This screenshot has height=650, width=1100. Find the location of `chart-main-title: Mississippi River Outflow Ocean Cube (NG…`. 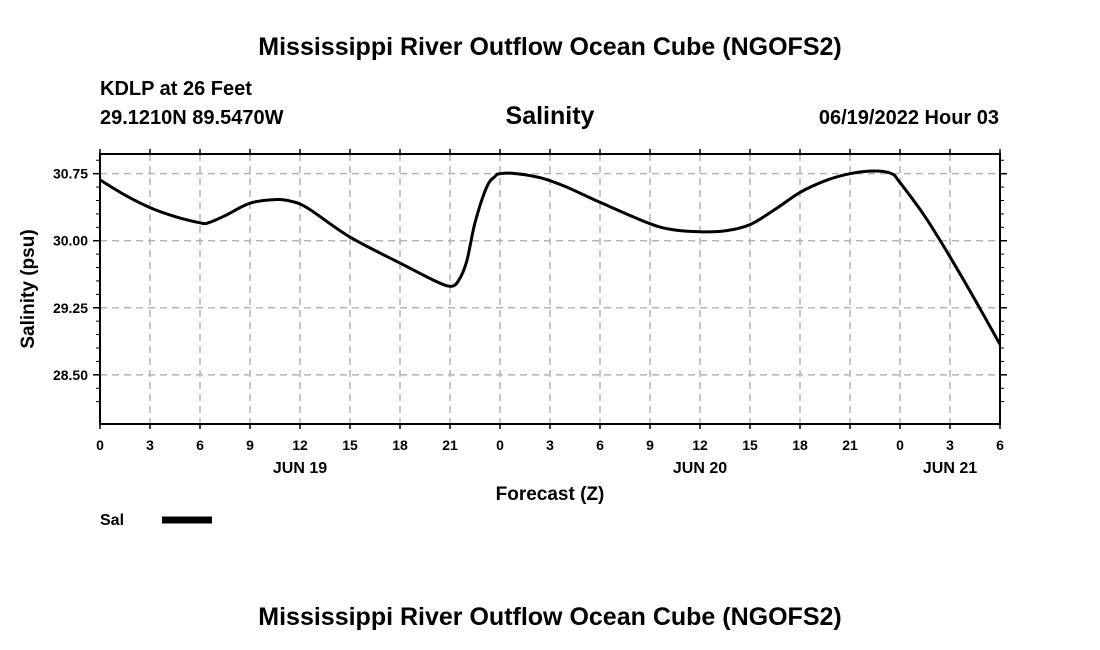

chart-main-title: Mississippi River Outflow Ocean Cube (NG… is located at coordinates (549, 47).